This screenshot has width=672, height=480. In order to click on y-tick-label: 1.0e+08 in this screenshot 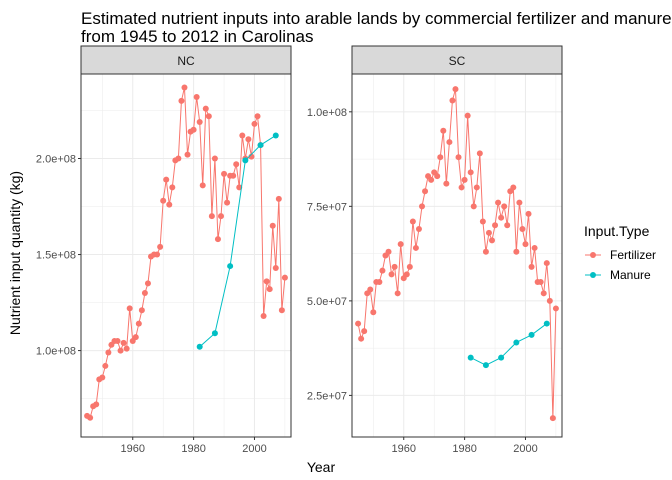, I will do `click(56, 352)`.